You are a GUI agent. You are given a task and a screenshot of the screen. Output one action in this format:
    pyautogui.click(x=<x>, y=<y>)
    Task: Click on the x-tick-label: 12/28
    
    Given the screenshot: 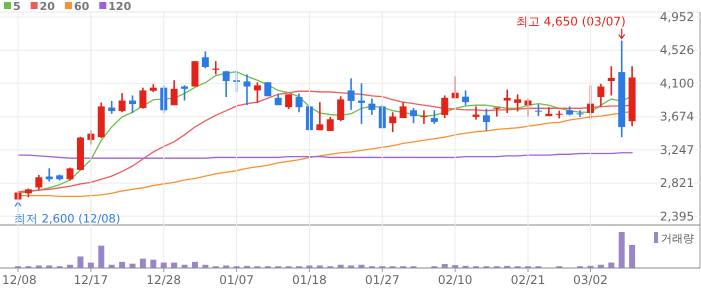 What is the action you would take?
    pyautogui.click(x=164, y=280)
    